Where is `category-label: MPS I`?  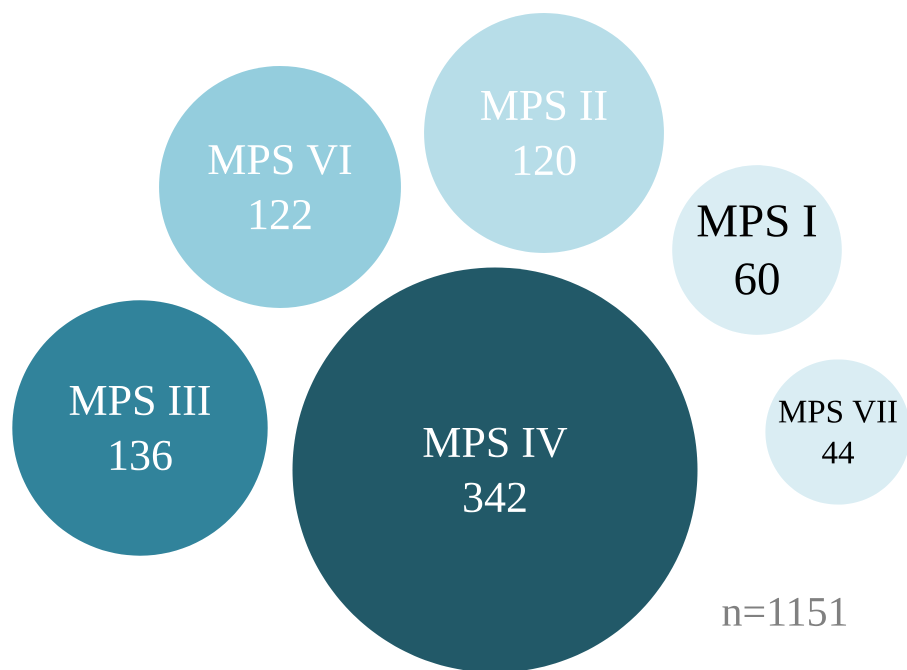
category-label: MPS I is located at coordinates (757, 221).